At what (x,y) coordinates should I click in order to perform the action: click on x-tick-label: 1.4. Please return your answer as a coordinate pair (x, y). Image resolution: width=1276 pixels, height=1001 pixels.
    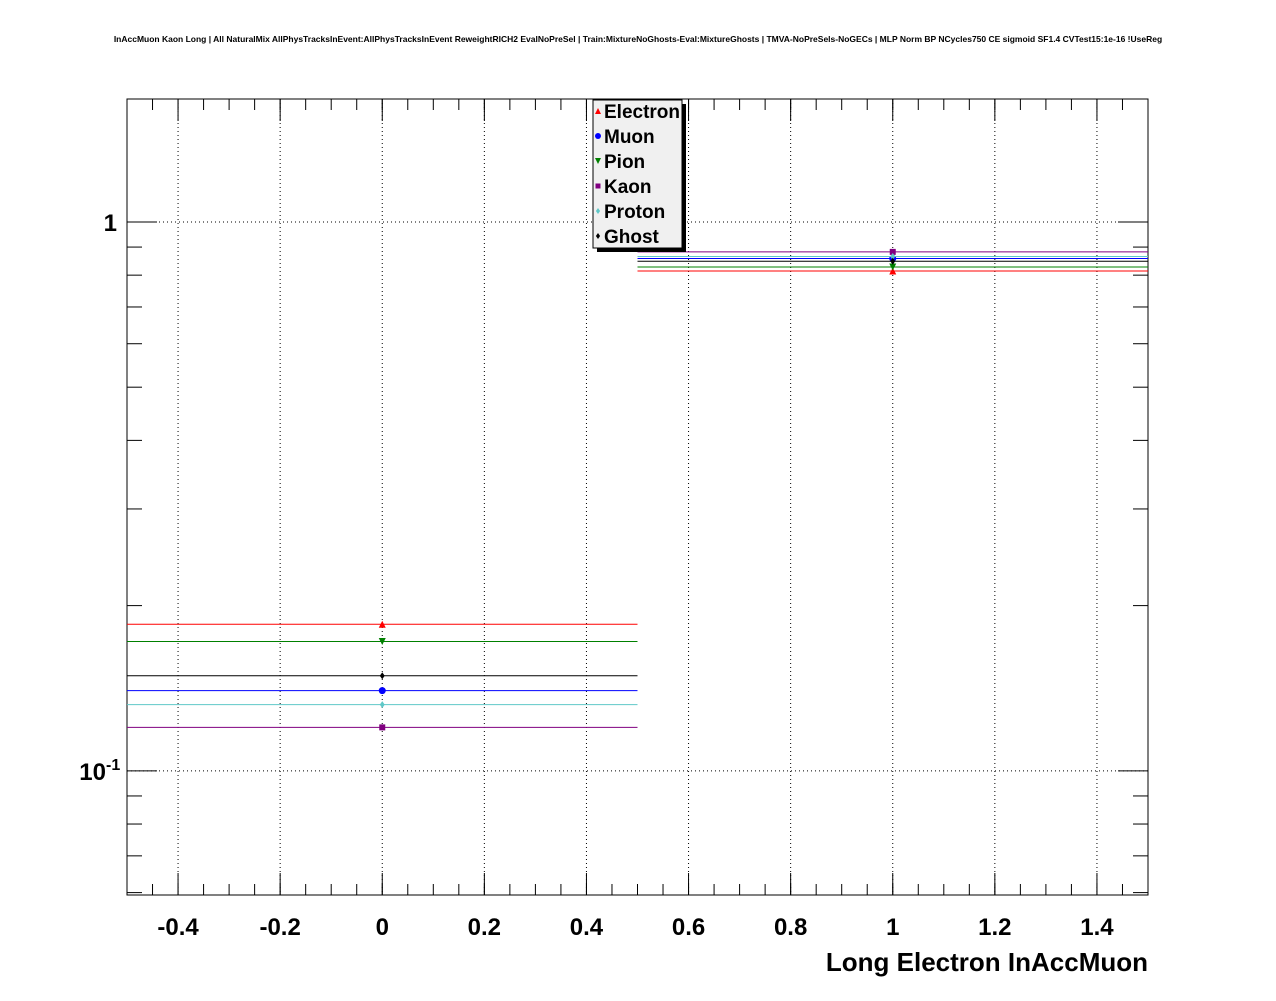
    Looking at the image, I should click on (1097, 927).